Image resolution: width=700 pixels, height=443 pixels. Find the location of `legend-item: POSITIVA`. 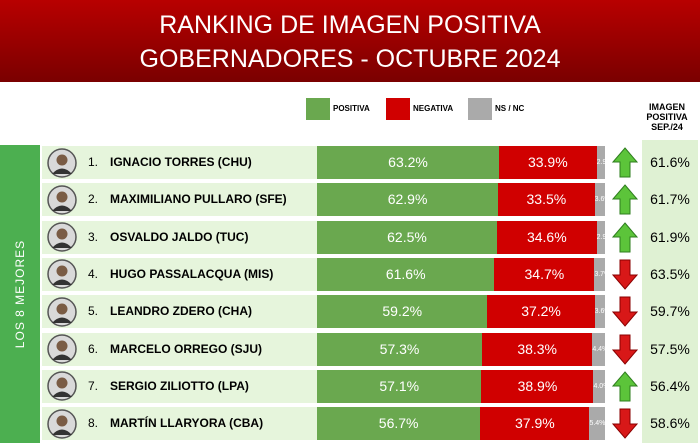

legend-item: POSITIVA is located at coordinates (338, 109).